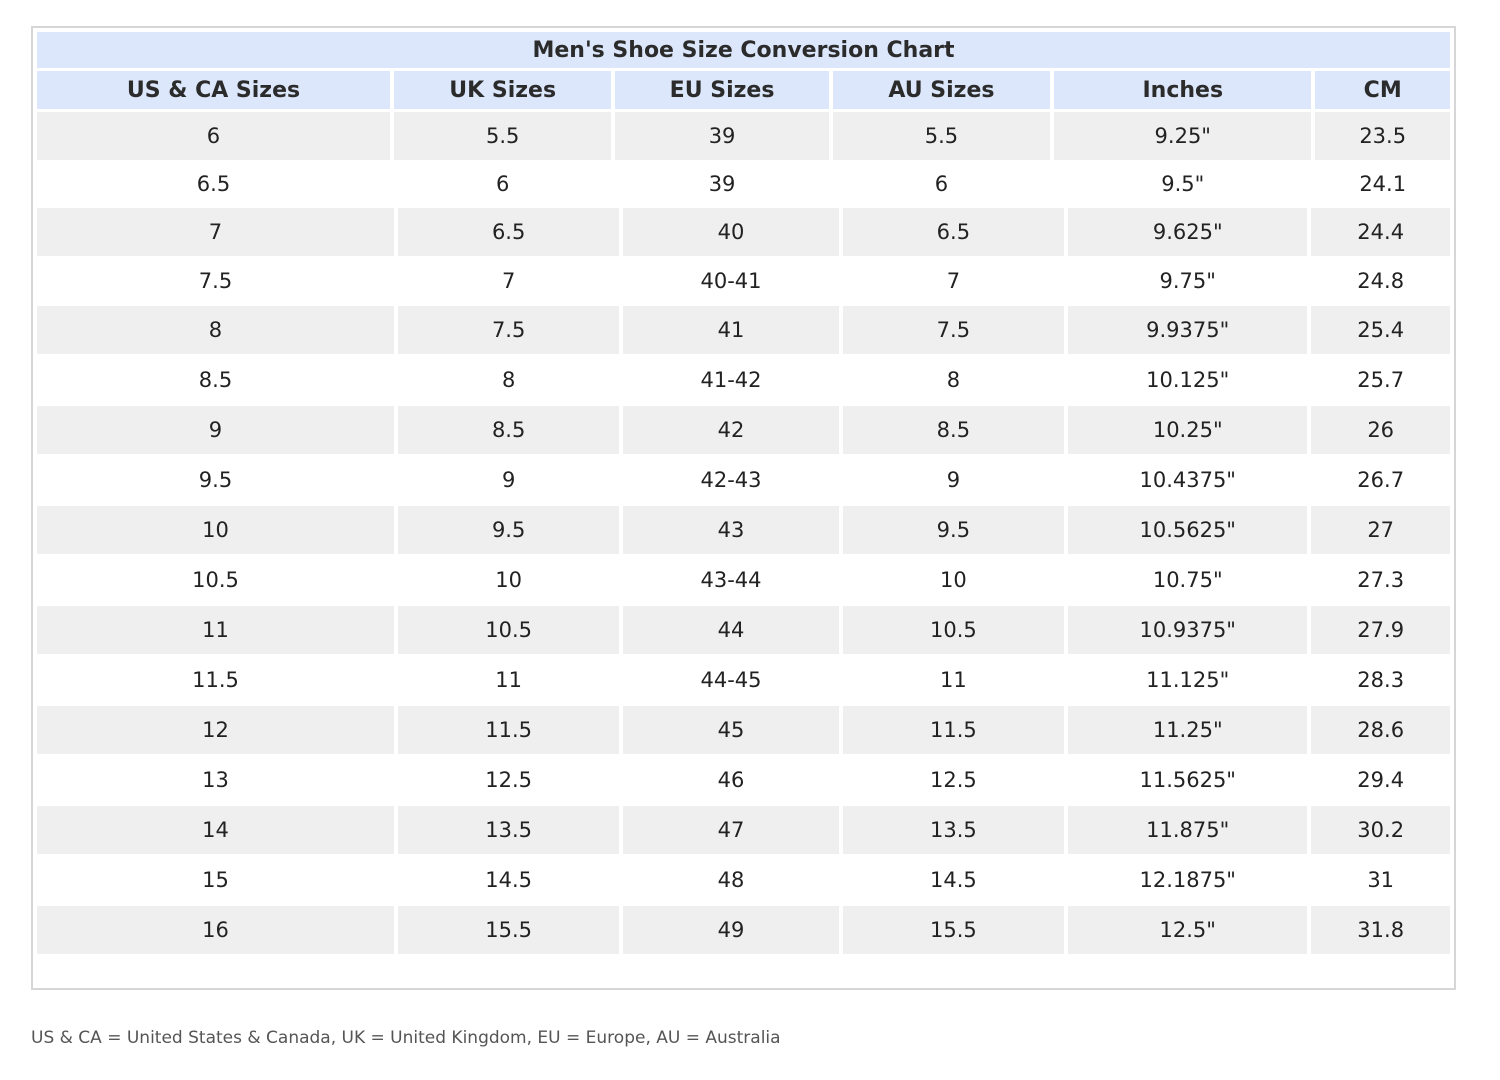 The width and height of the screenshot is (1500, 1080). Describe the element at coordinates (731, 680) in the screenshot. I see `table-cell: 44-45` at that location.